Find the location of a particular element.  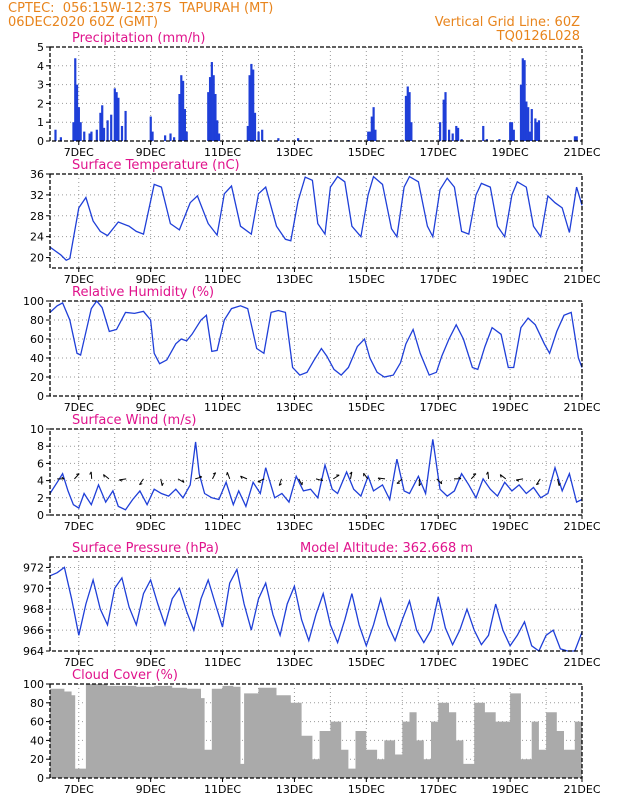

xtick-label: 17DEC is located at coordinates (438, 407).